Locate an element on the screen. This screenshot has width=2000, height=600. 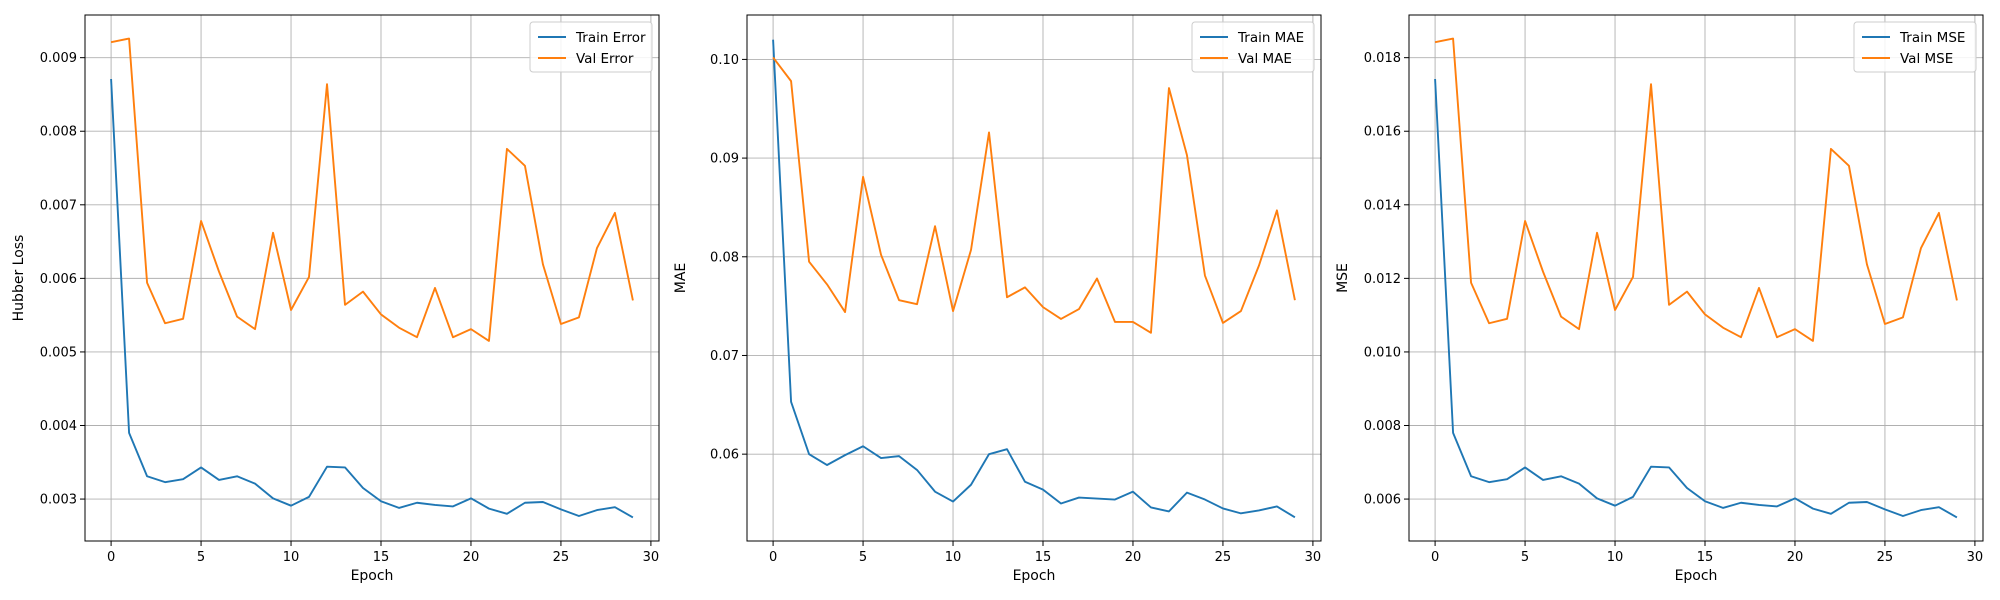
series-line-val-error is located at coordinates (372, 189).